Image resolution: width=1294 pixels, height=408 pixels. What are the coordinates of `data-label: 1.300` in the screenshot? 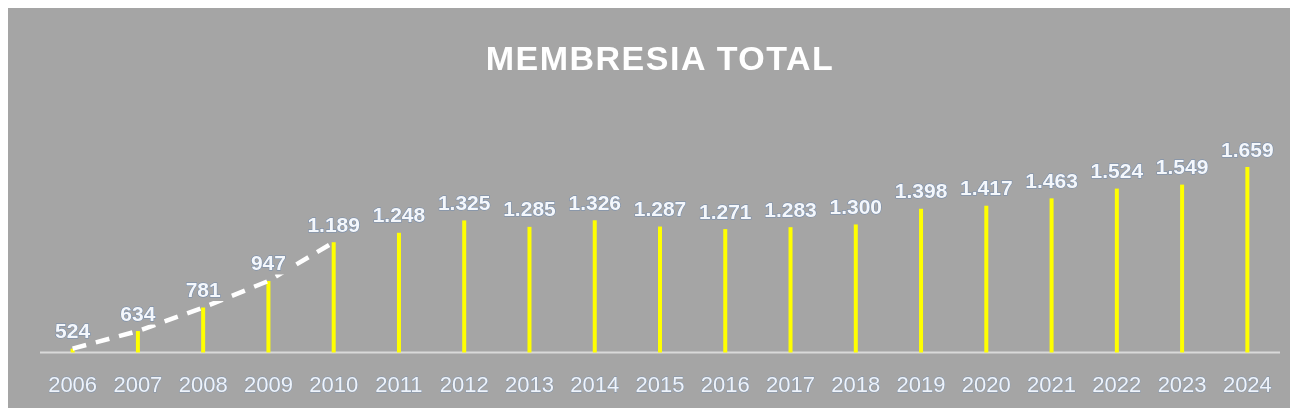 It's located at (856, 206).